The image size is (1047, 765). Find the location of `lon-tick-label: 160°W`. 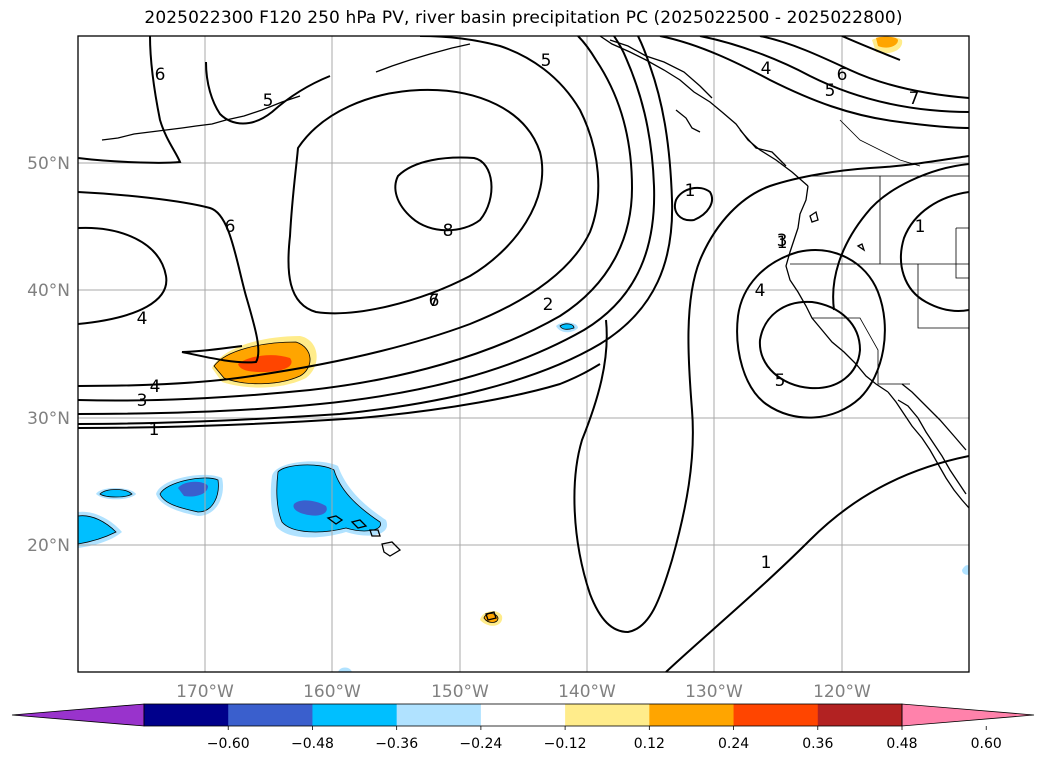

lon-tick-label: 160°W is located at coordinates (332, 692).